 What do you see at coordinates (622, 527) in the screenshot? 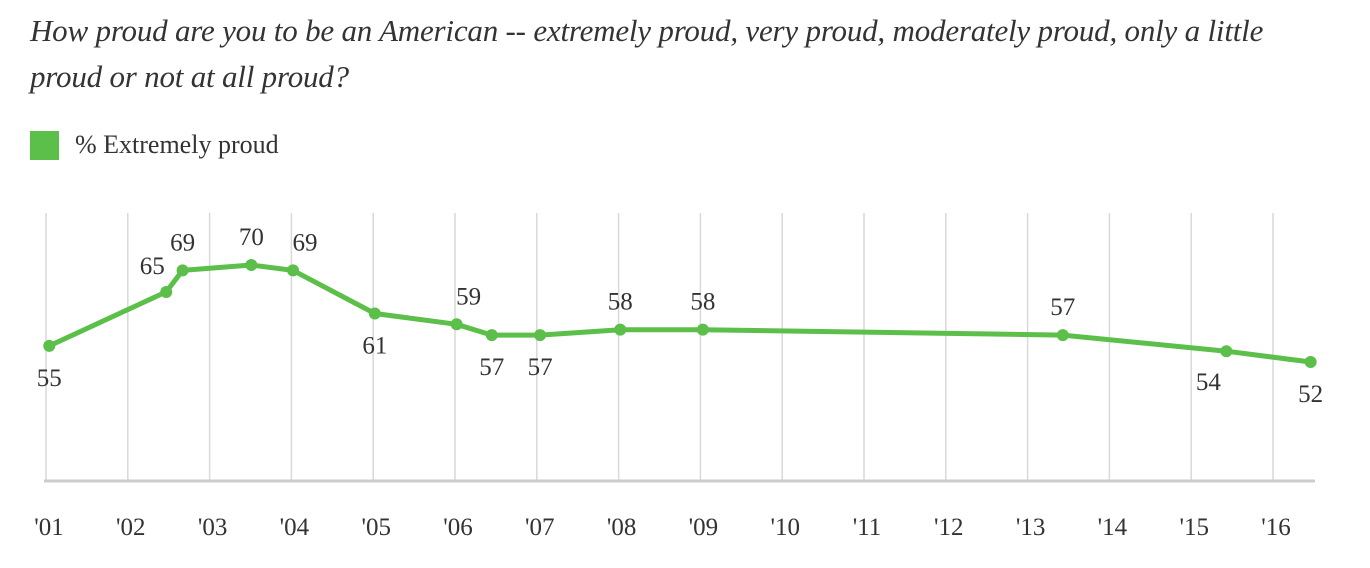
I see `x-tick-label: '08` at bounding box center [622, 527].